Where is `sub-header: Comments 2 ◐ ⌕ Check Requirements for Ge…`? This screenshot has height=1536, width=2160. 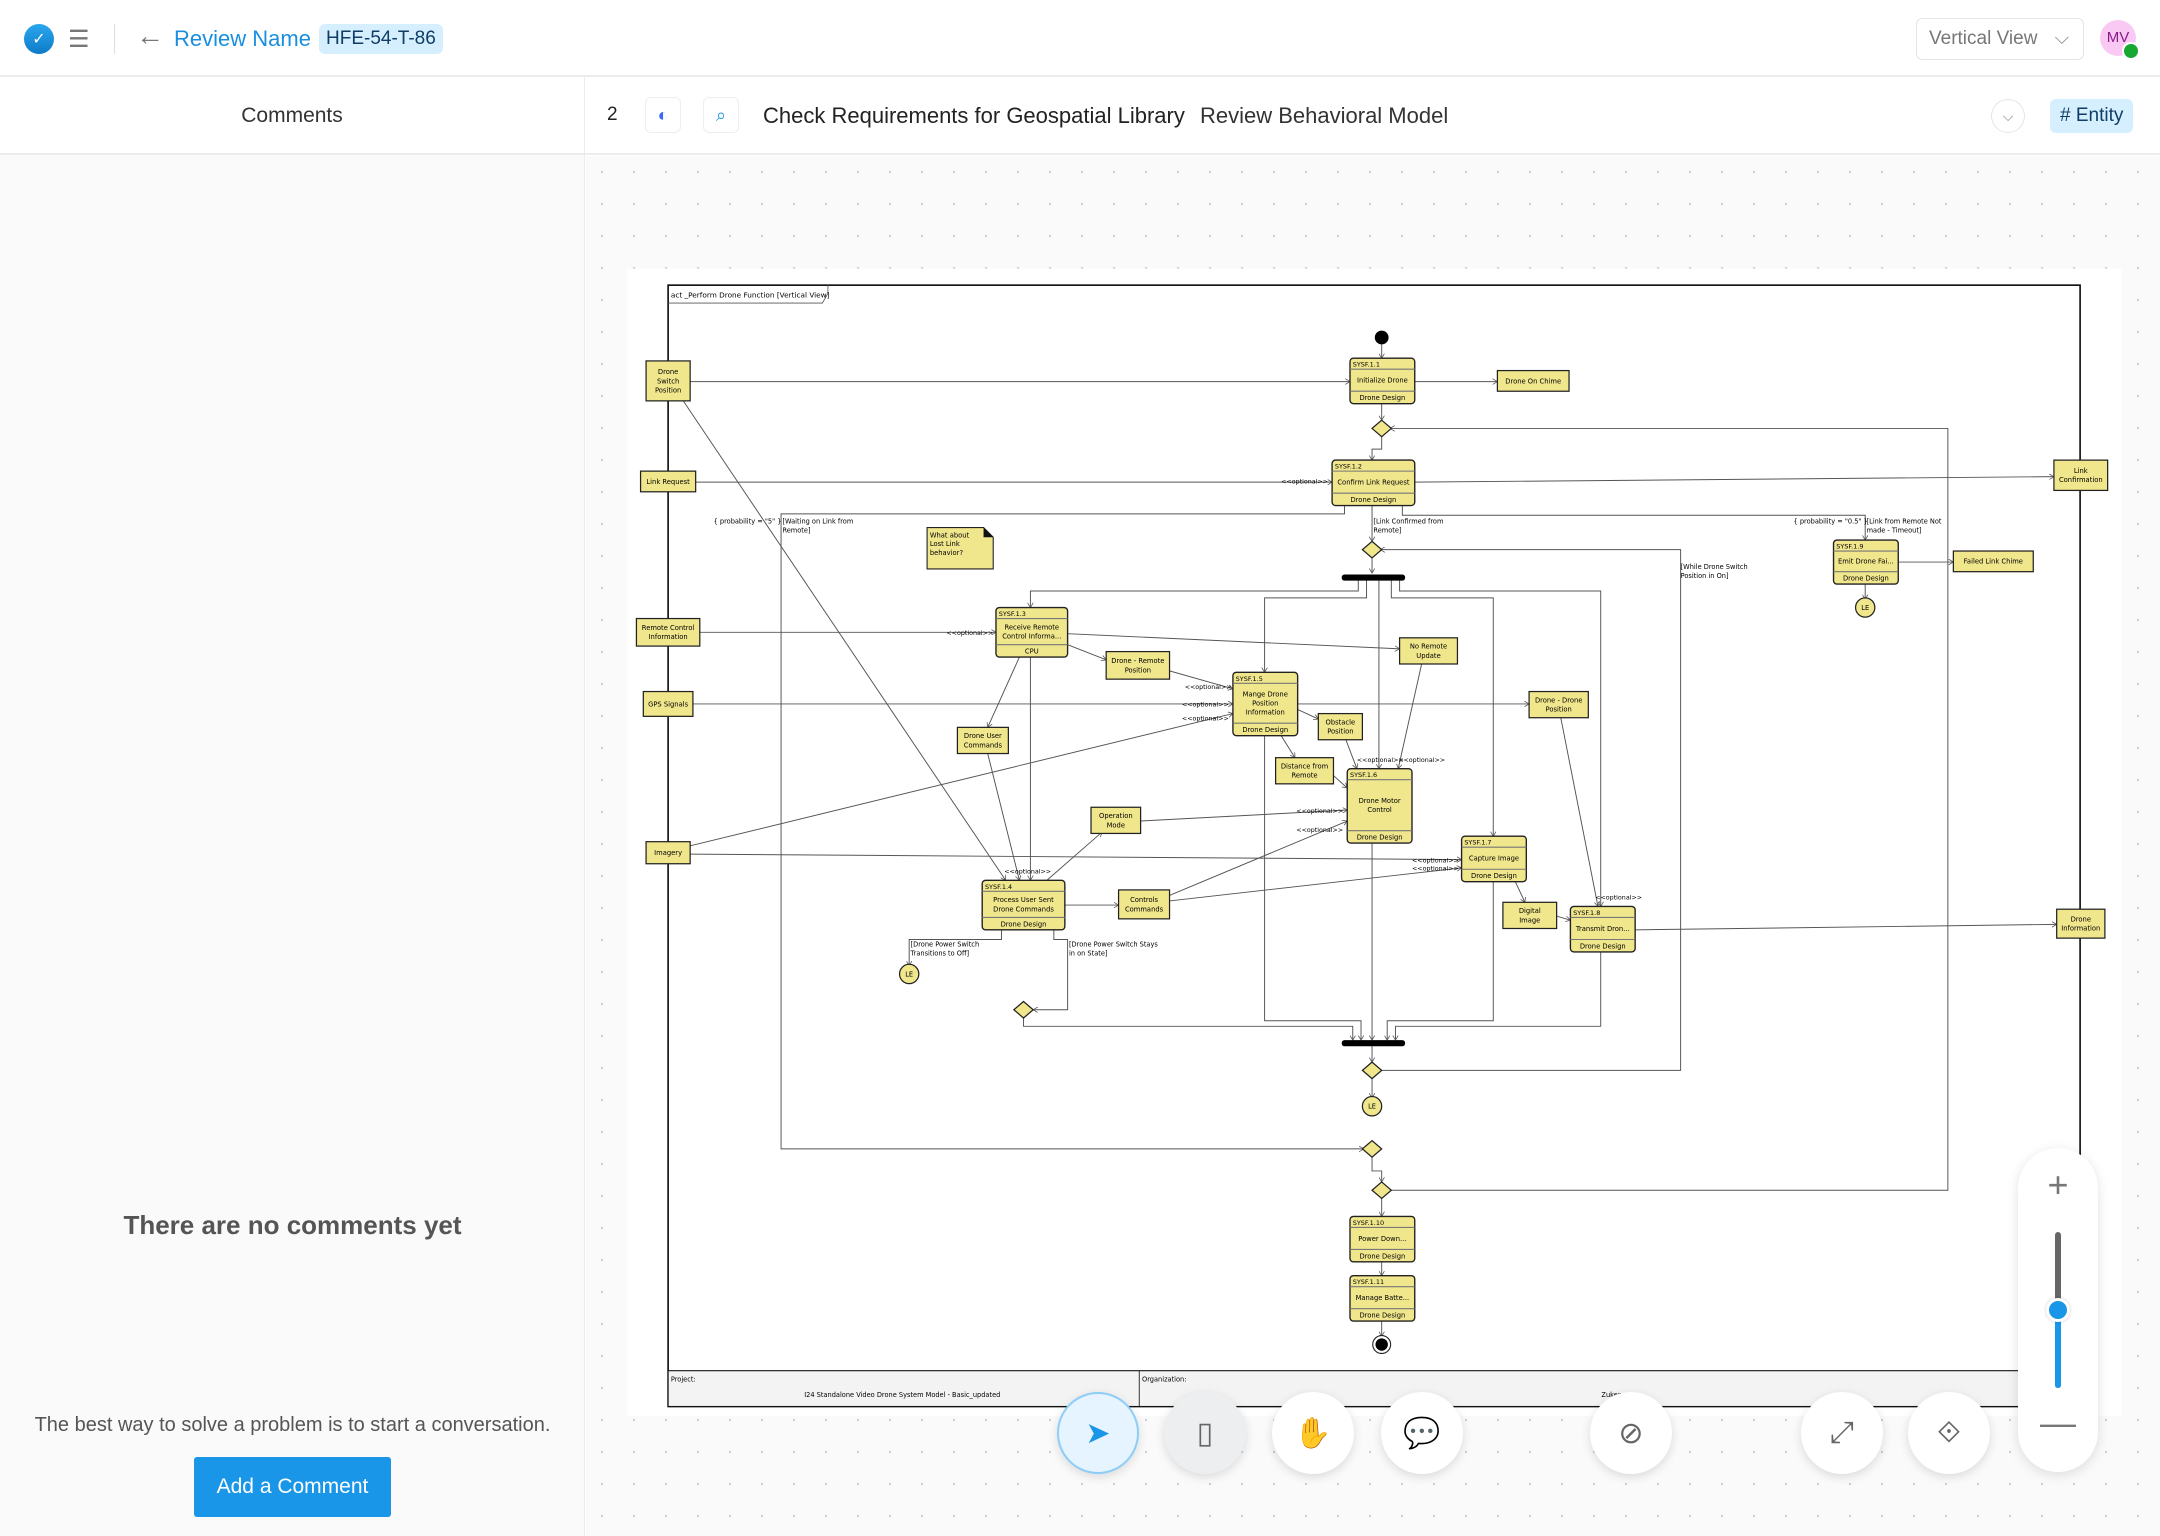 sub-header: Comments 2 ◐ ⌕ Check Requirements for Ge… is located at coordinates (1080, 116).